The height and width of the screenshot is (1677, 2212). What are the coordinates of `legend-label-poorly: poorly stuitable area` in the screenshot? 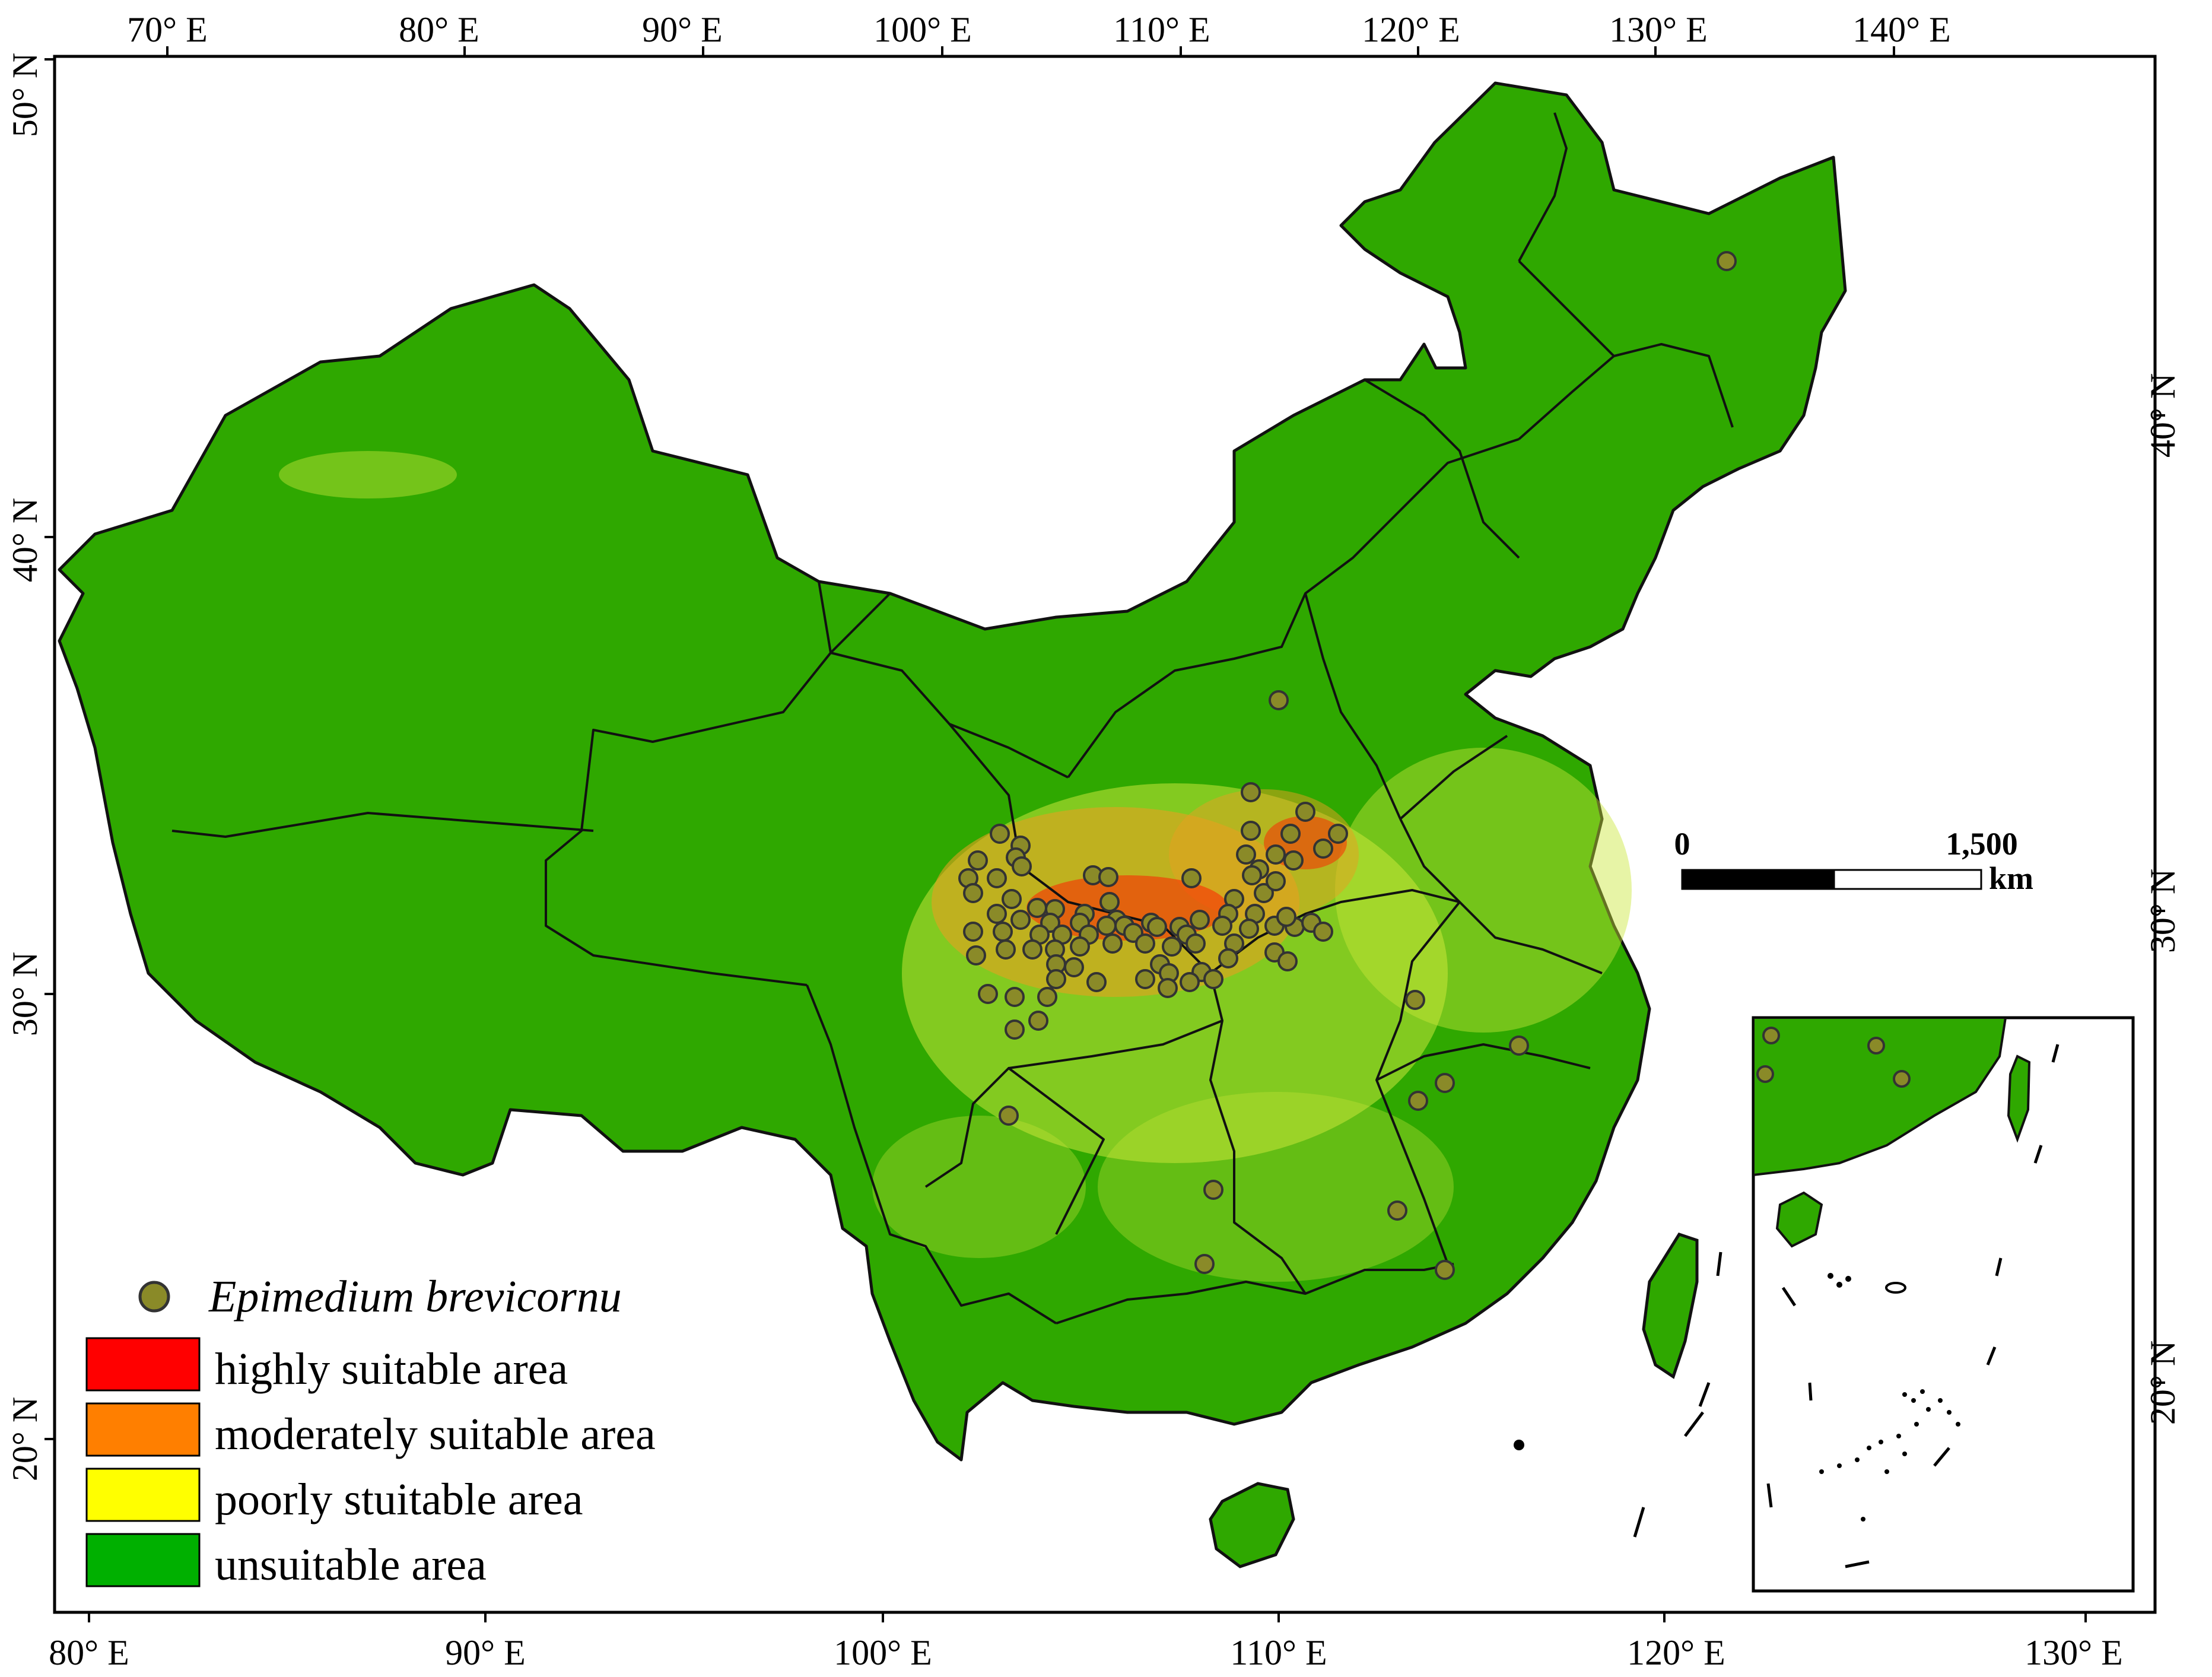 It's located at (399, 1499).